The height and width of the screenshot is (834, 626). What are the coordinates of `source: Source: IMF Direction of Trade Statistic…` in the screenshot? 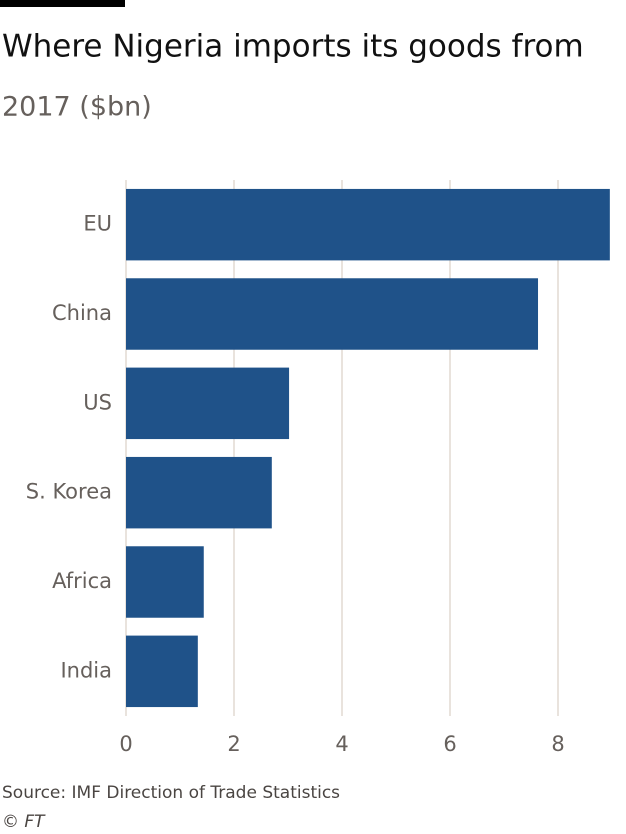 It's located at (171, 793).